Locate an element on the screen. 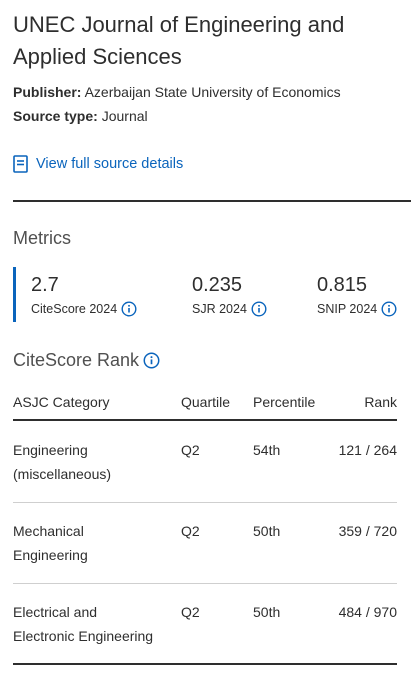 The image size is (411, 676). citescore-value: 2.7 is located at coordinates (45, 285).